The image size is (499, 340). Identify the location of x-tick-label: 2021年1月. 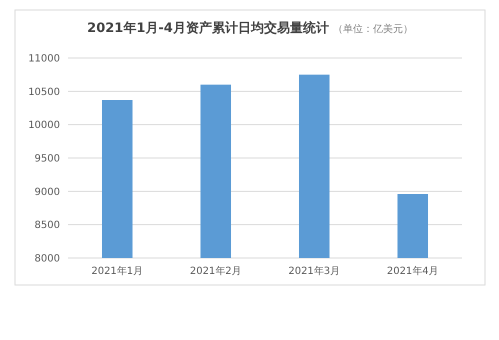
(117, 271).